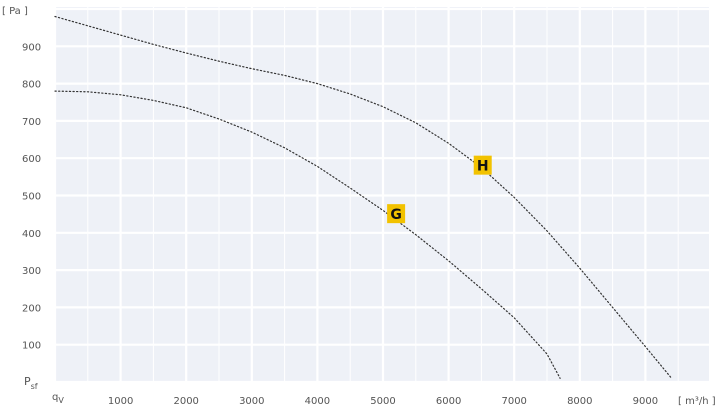  Describe the element at coordinates (251, 401) in the screenshot. I see `x-tick-label: 3000` at that location.